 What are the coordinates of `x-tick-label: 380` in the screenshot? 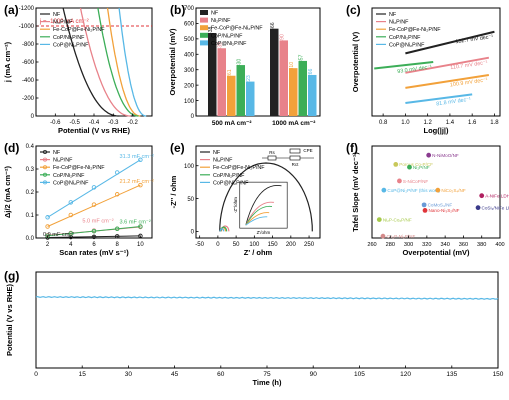 It's located at (481, 245).